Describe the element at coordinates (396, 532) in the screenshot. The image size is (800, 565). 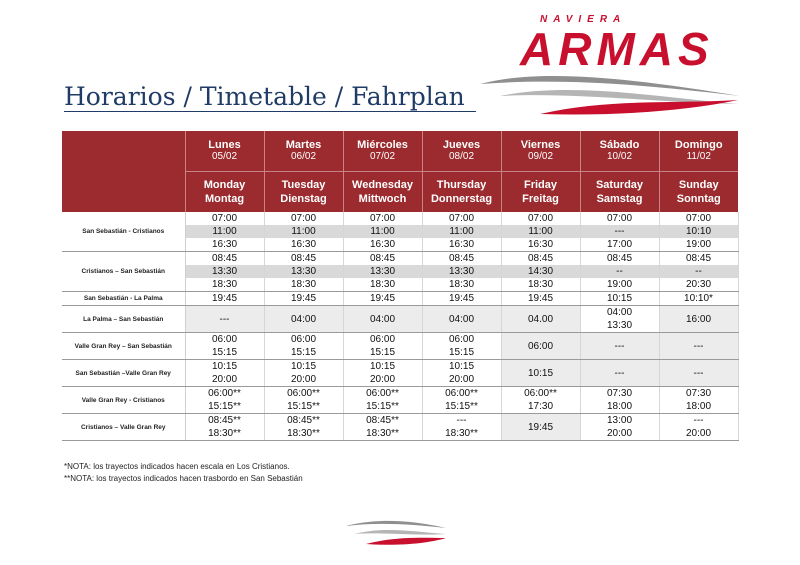
I see `swoosh-footer-icon` at that location.